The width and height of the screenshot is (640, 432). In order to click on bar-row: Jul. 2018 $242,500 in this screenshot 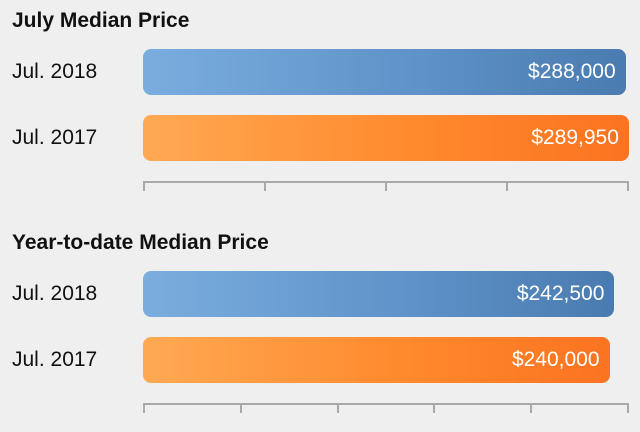, I will do `click(320, 294)`.